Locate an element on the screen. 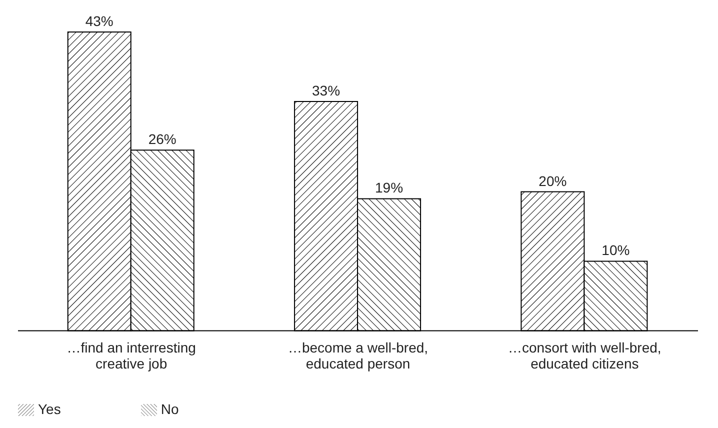 This screenshot has height=428, width=718. data-label: 19% is located at coordinates (389, 188).